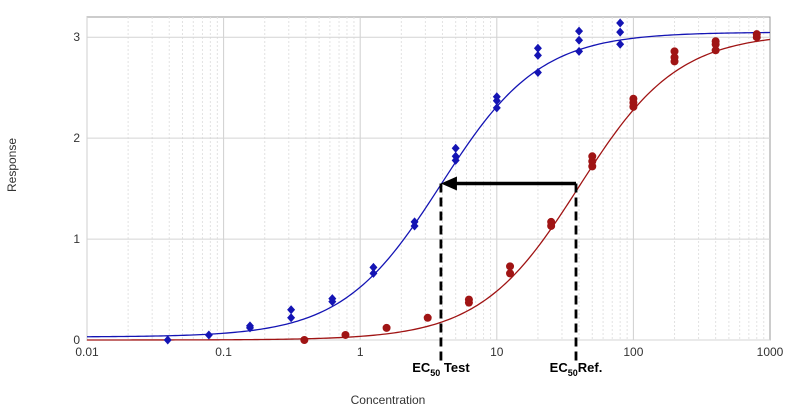  I want to click on x-tick-label: 10, so click(497, 352).